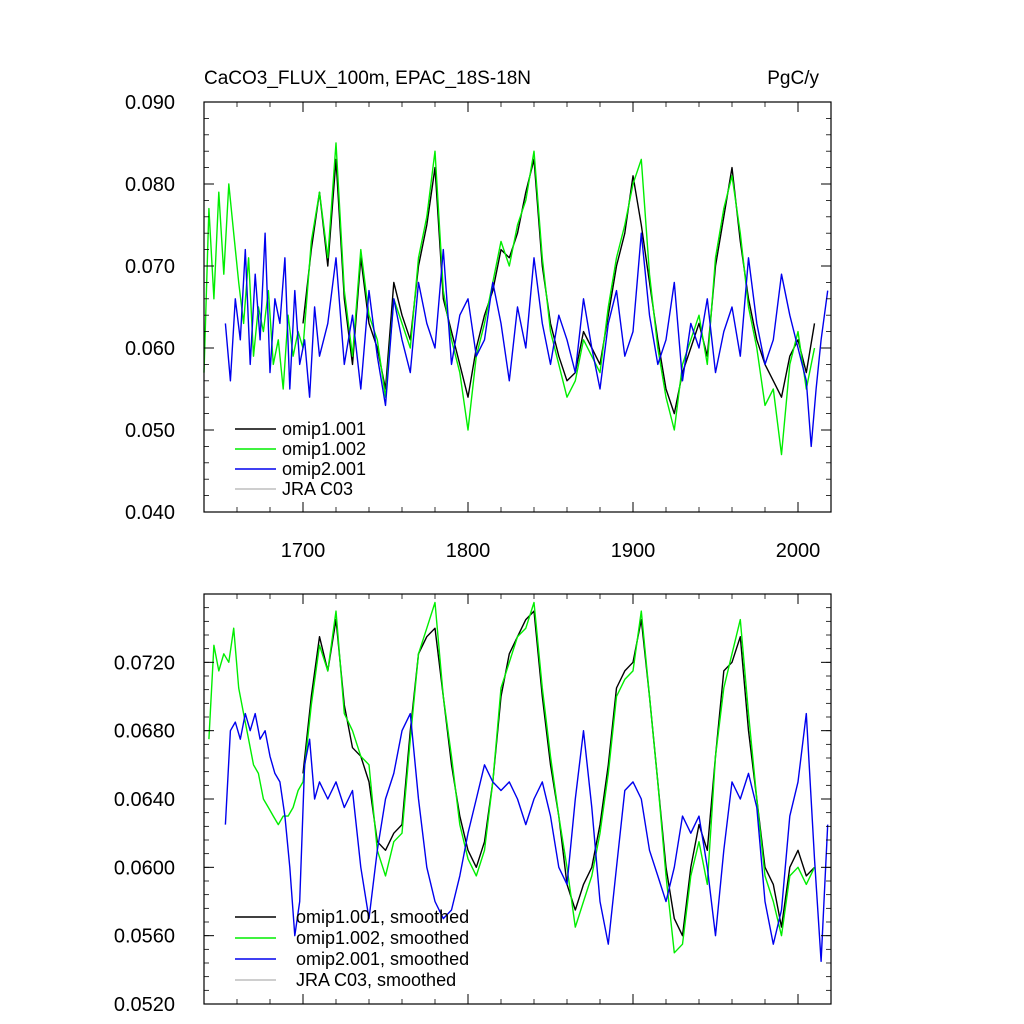  What do you see at coordinates (150, 349) in the screenshot?
I see `top-y-tick-label: 0.060` at bounding box center [150, 349].